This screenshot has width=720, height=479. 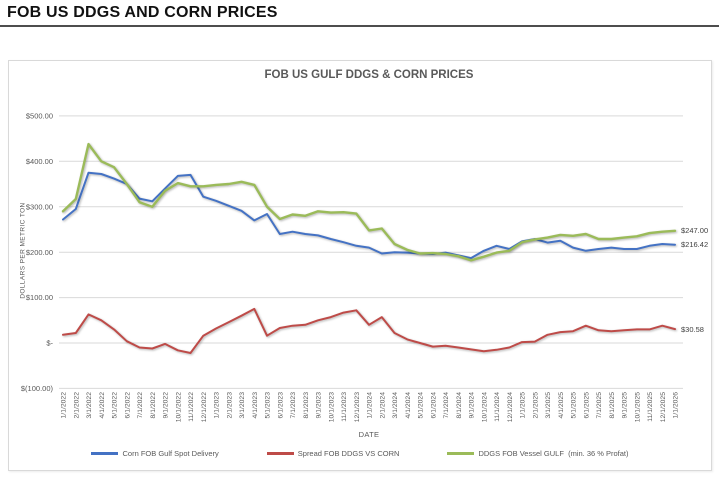 I want to click on x-axis-tick-label: 8/1/2023, so click(x=306, y=405).